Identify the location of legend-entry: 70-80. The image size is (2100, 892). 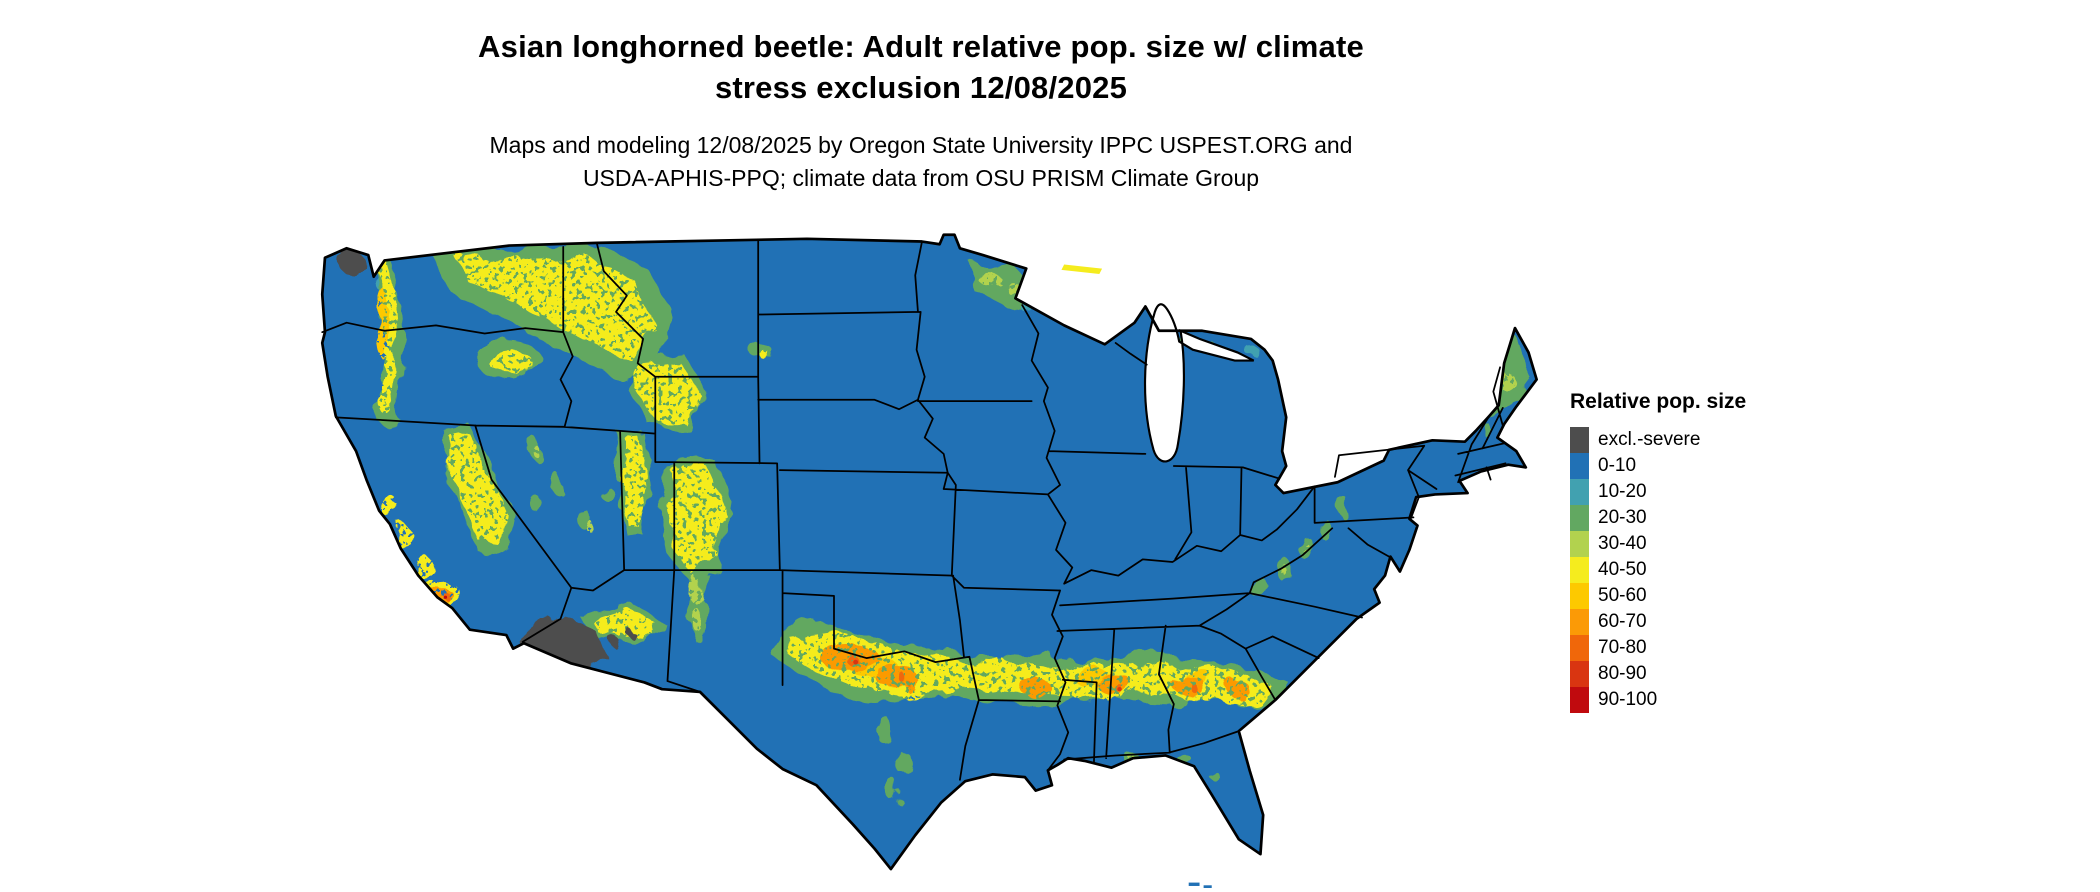
(1658, 648).